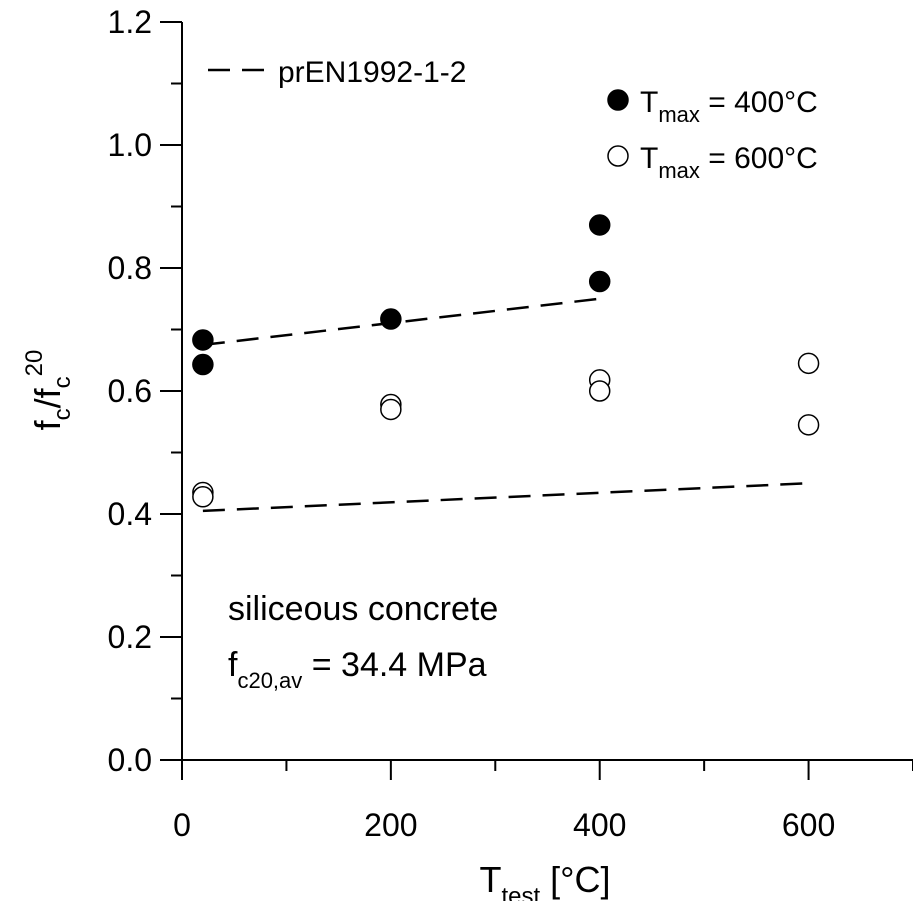 The width and height of the screenshot is (913, 901). What do you see at coordinates (544, 880) in the screenshot?
I see `x-axis-label: Ttest [°C]` at bounding box center [544, 880].